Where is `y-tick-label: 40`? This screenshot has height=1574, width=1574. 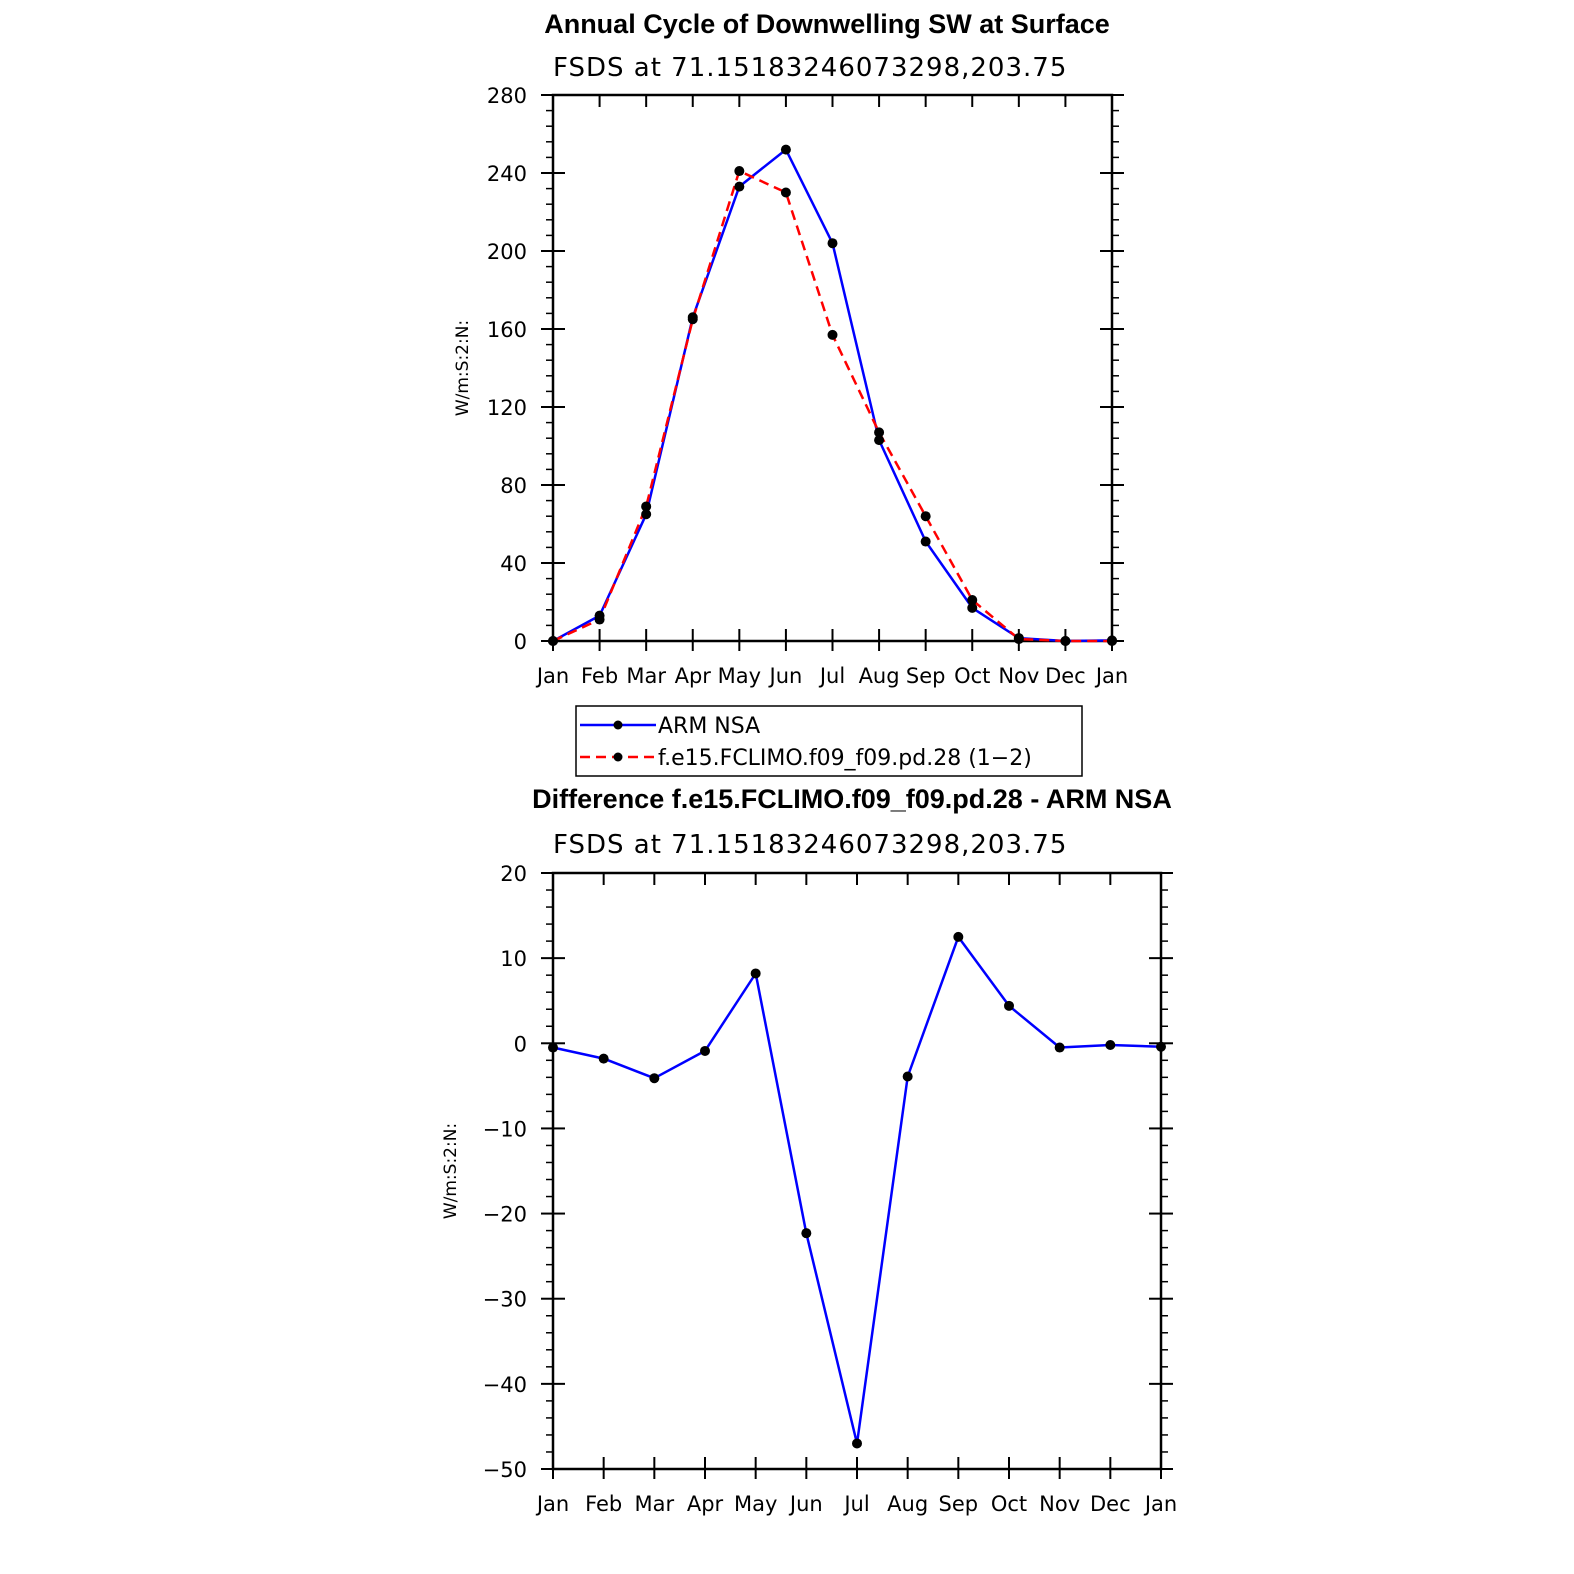
y-tick-label: 40 is located at coordinates (513, 564).